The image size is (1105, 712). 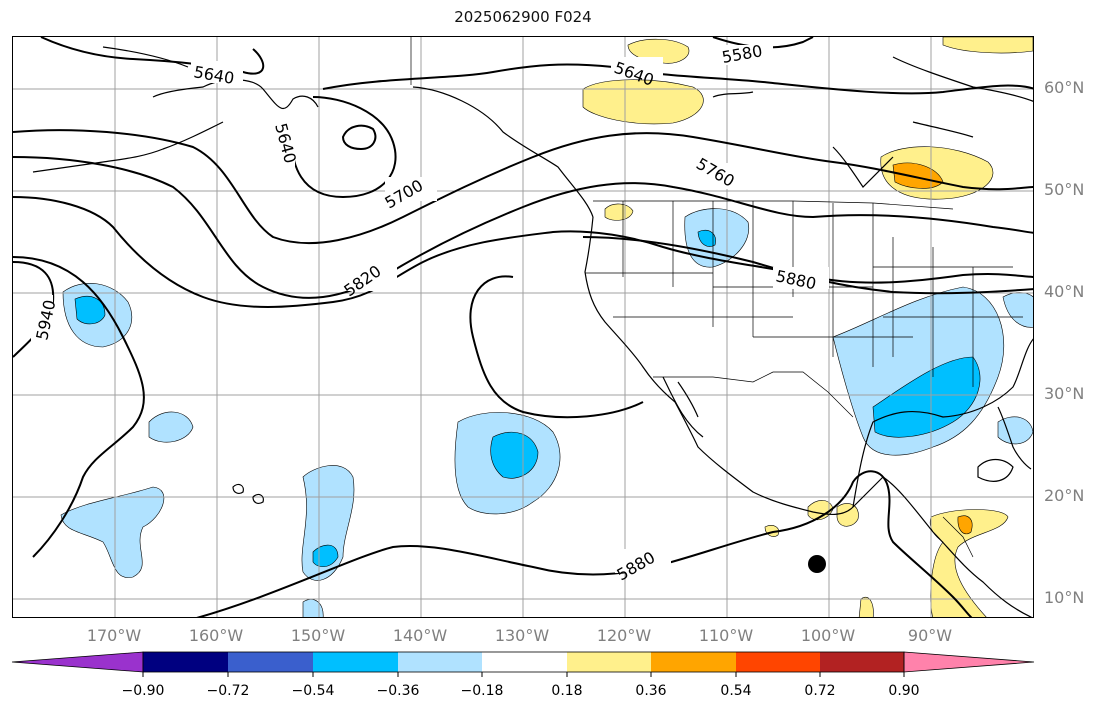 I want to click on shading-yellow-mexico-coast, so click(x=847, y=515).